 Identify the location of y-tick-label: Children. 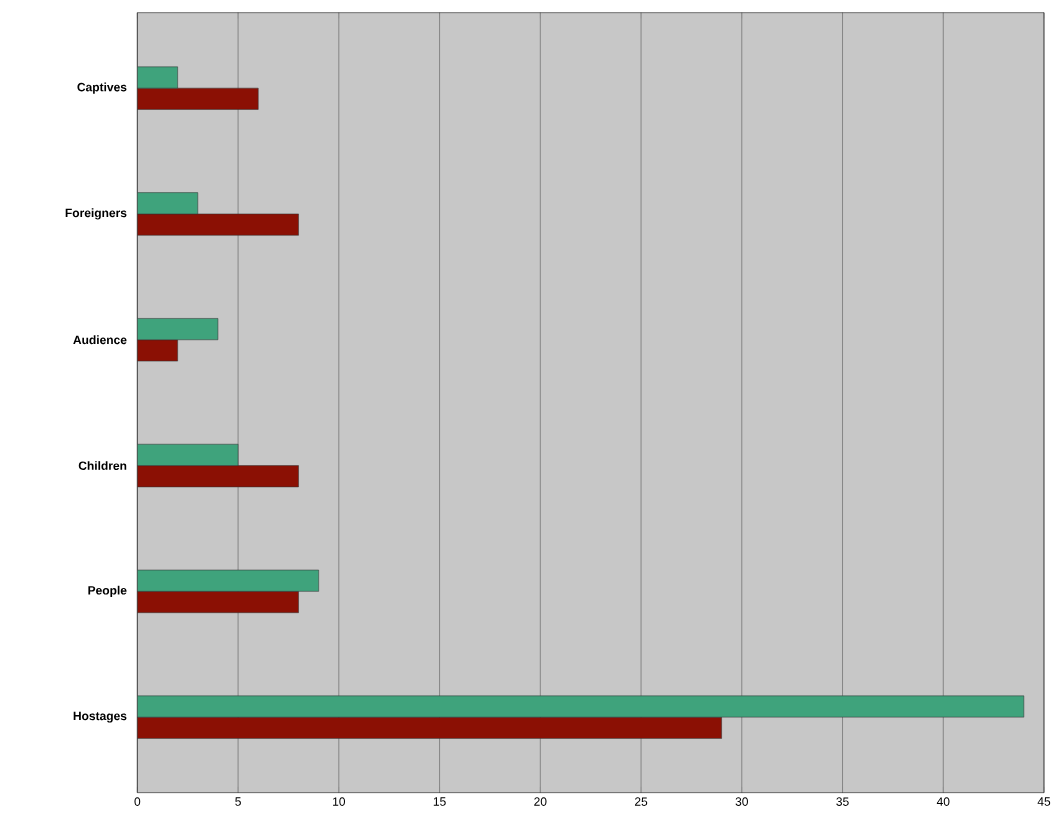
(102, 465).